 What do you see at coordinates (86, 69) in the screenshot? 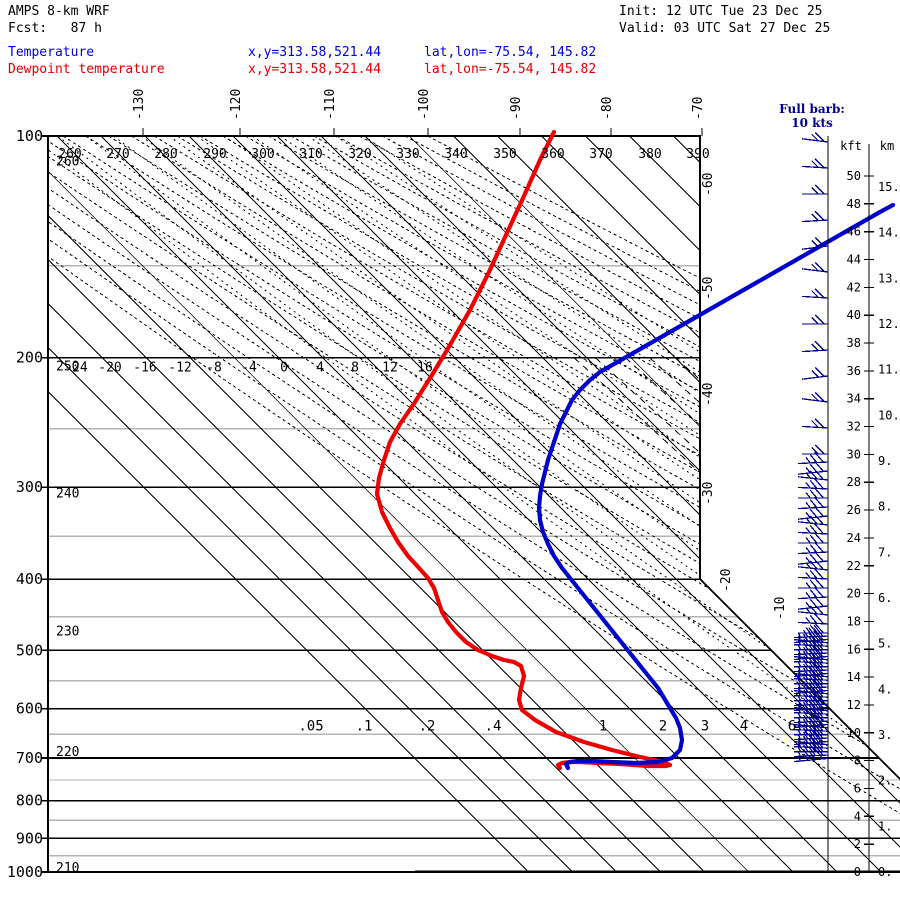
I see `dewpoint-legend-label: Dewpoint temperature` at bounding box center [86, 69].